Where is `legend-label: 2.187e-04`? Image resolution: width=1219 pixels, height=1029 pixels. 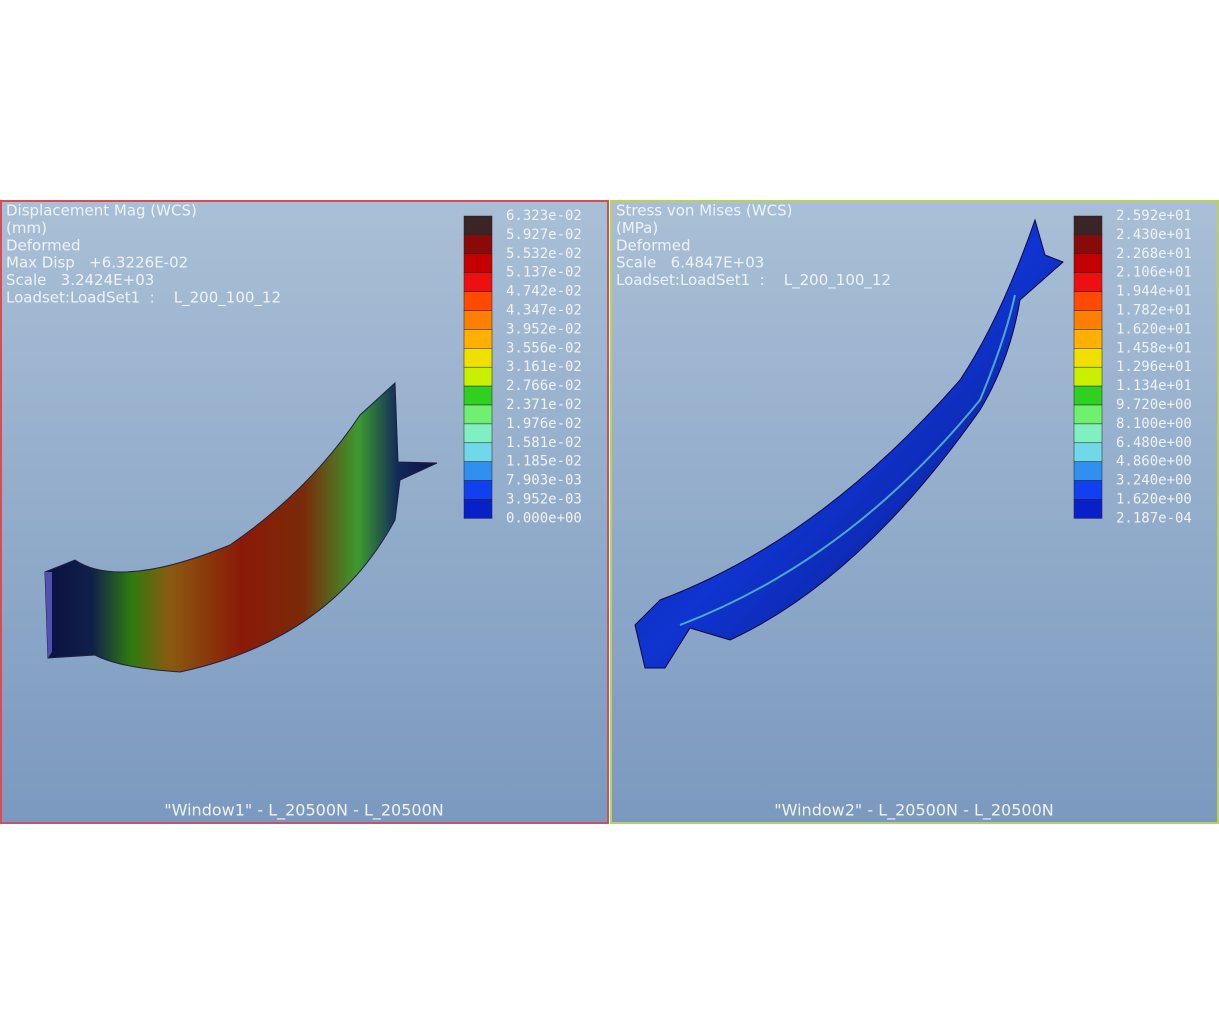 legend-label: 2.187e-04 is located at coordinates (1154, 518).